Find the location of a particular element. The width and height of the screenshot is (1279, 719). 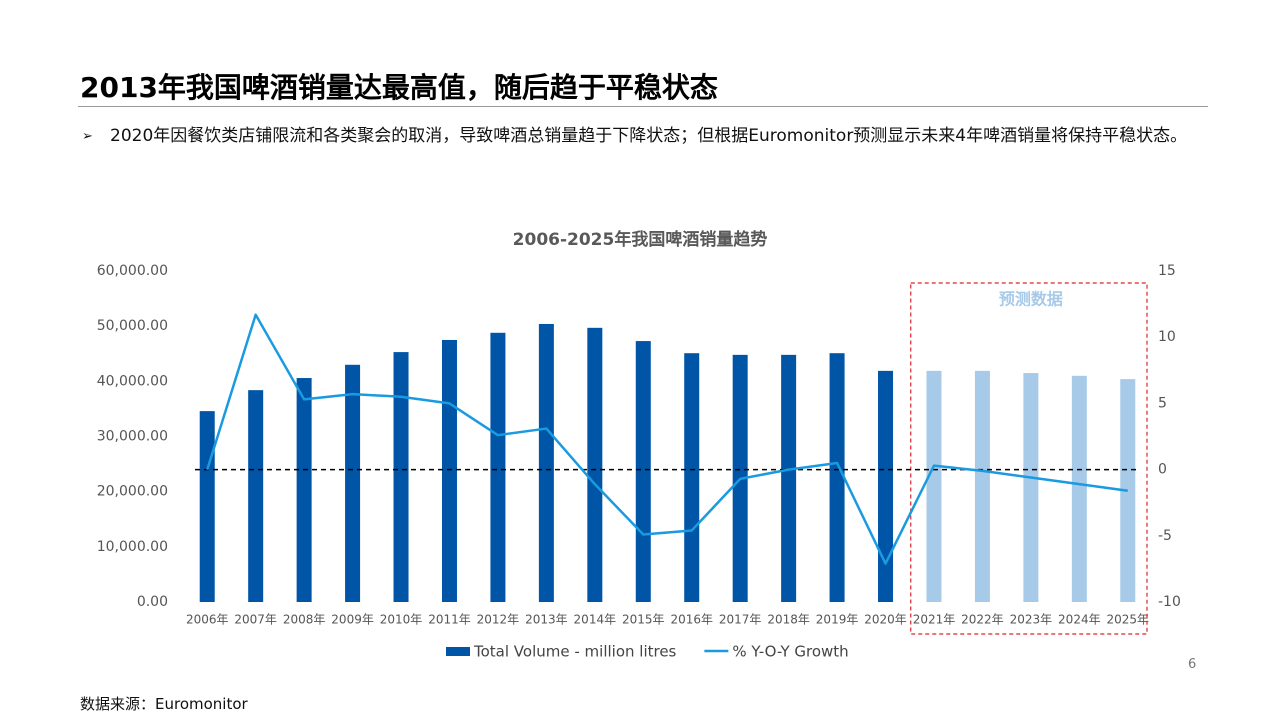

x-tick-label: 2017年 is located at coordinates (740, 620).